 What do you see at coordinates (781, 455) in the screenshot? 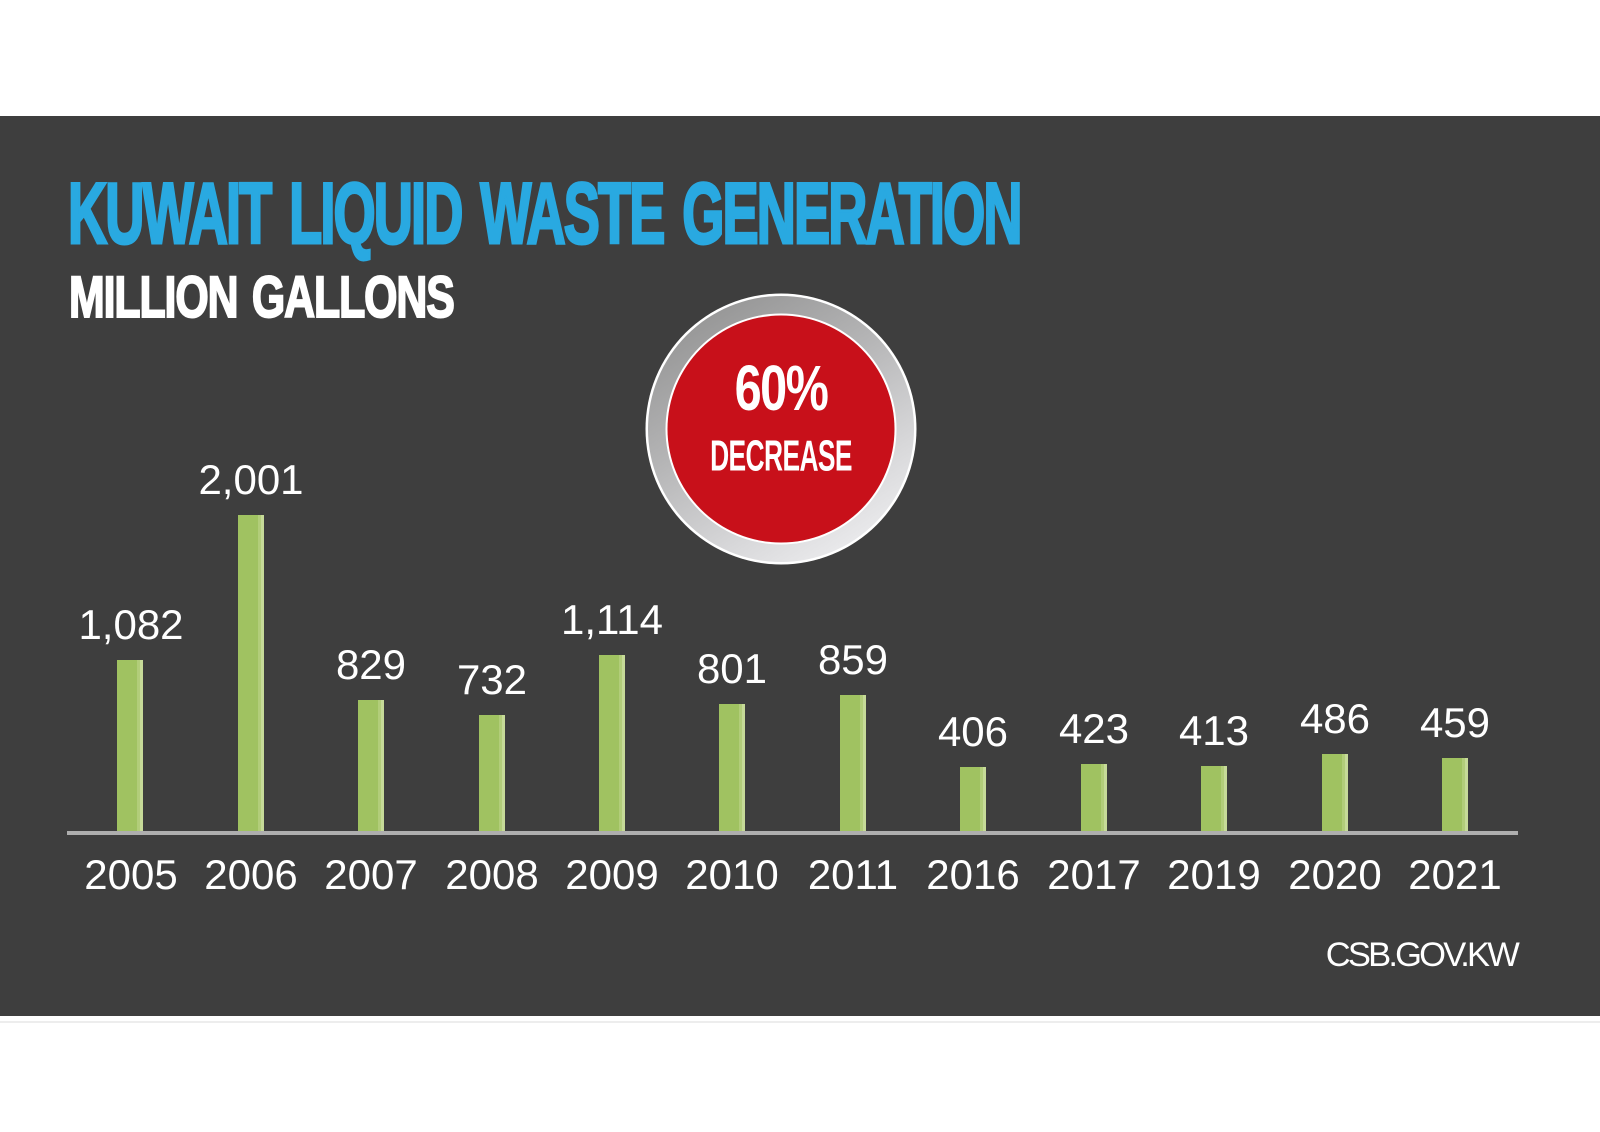
I see `svg-text: DECREASE` at bounding box center [781, 455].